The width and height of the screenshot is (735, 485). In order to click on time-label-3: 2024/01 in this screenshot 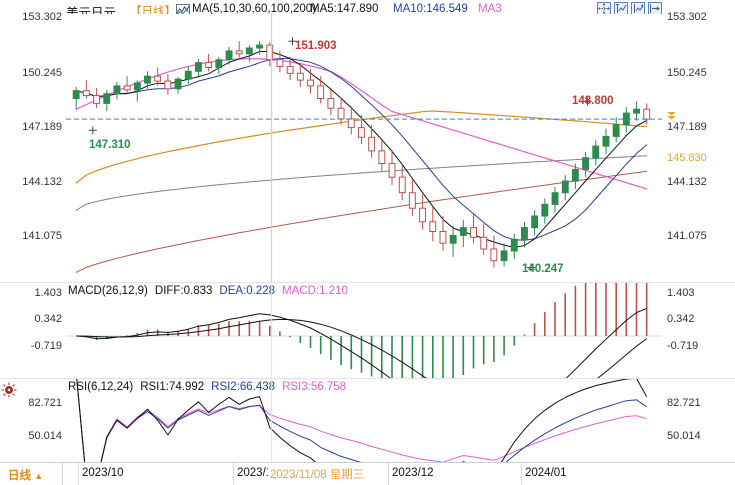, I will do `click(546, 473)`.